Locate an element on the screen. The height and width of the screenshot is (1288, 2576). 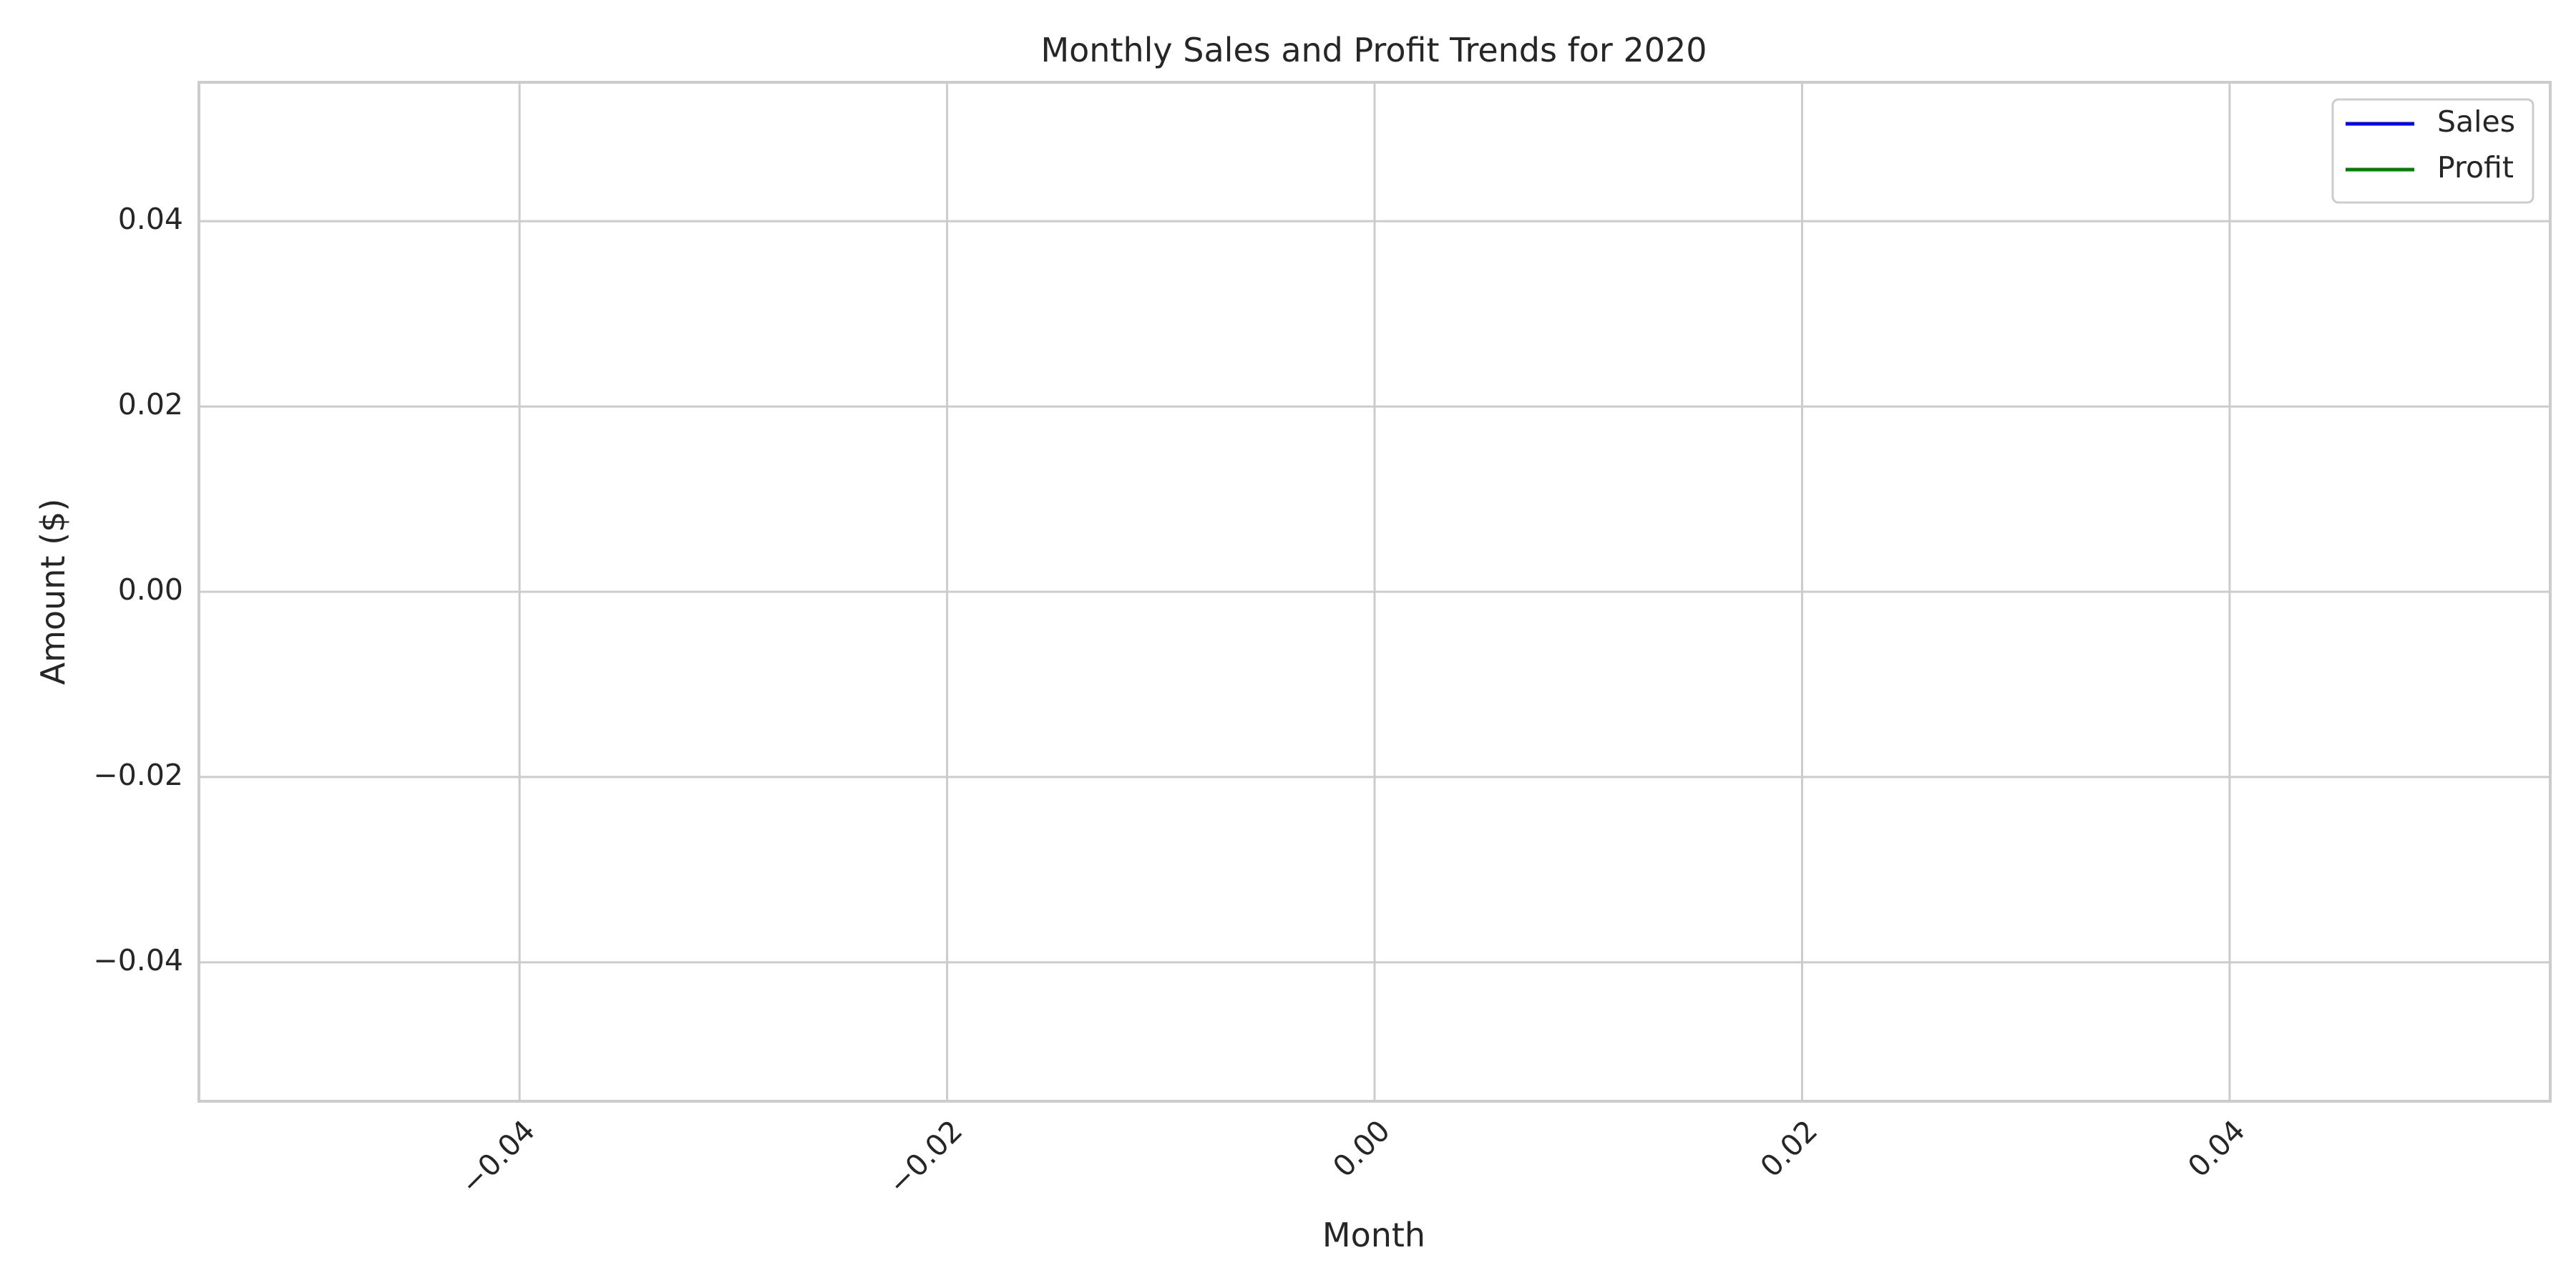
x-tick-label: 0.00 is located at coordinates (1361, 1148).